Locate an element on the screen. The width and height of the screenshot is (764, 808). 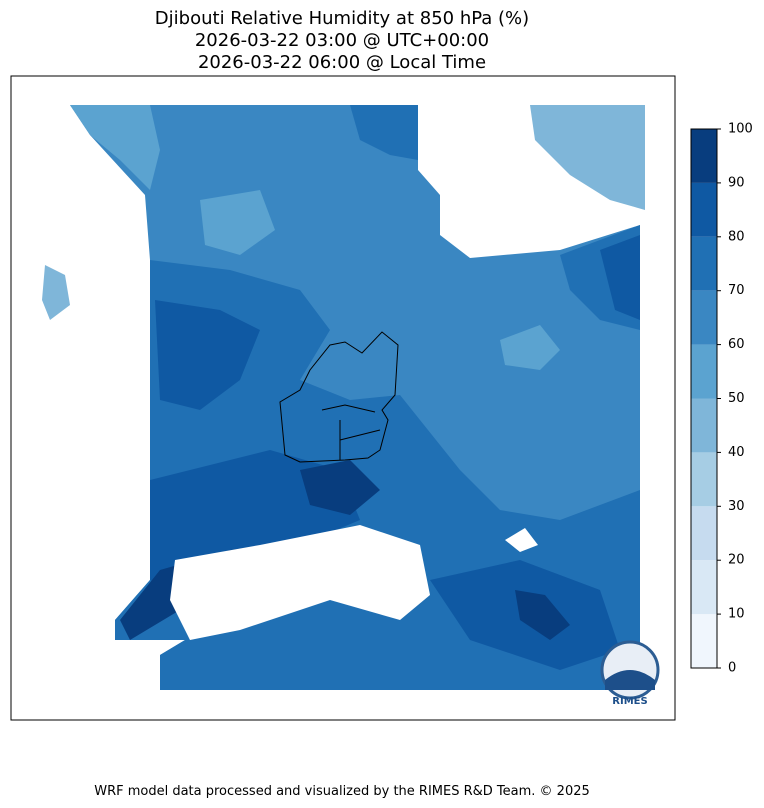
colorbar-tick-label: 80 is located at coordinates (736, 236).